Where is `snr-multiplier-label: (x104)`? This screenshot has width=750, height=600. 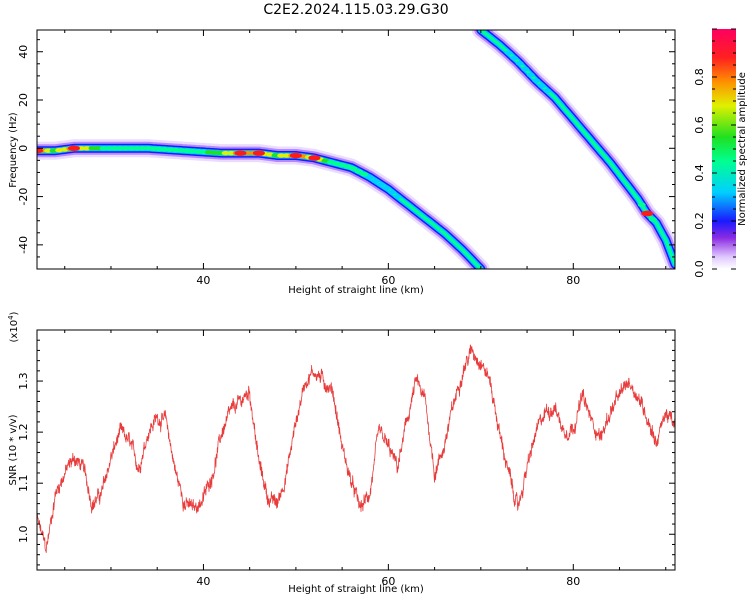
snr-multiplier-label: (x104) is located at coordinates (13, 326).